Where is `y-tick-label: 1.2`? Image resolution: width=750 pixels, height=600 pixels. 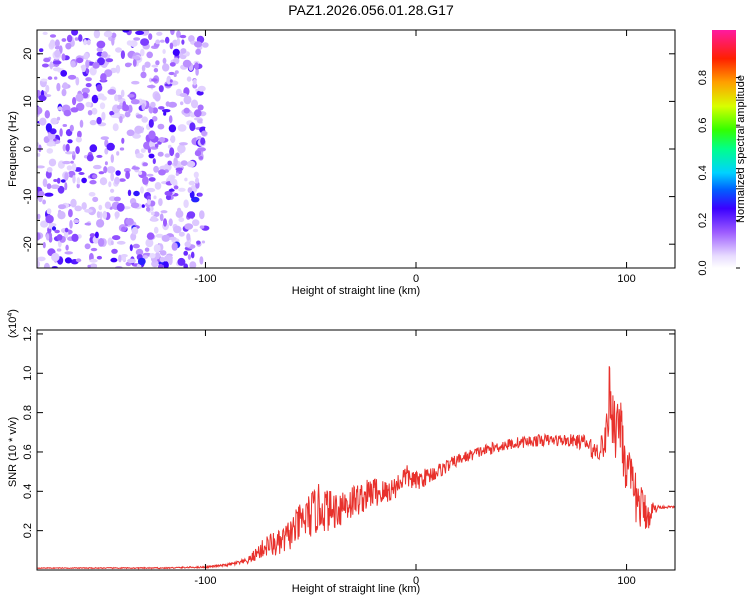
y-tick-label: 1.2 is located at coordinates (28, 333).